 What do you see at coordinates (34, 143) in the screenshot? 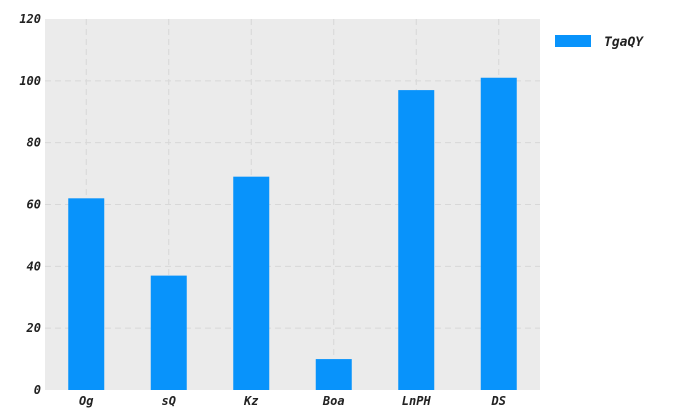
I see `y-tick-label: 80` at bounding box center [34, 143].